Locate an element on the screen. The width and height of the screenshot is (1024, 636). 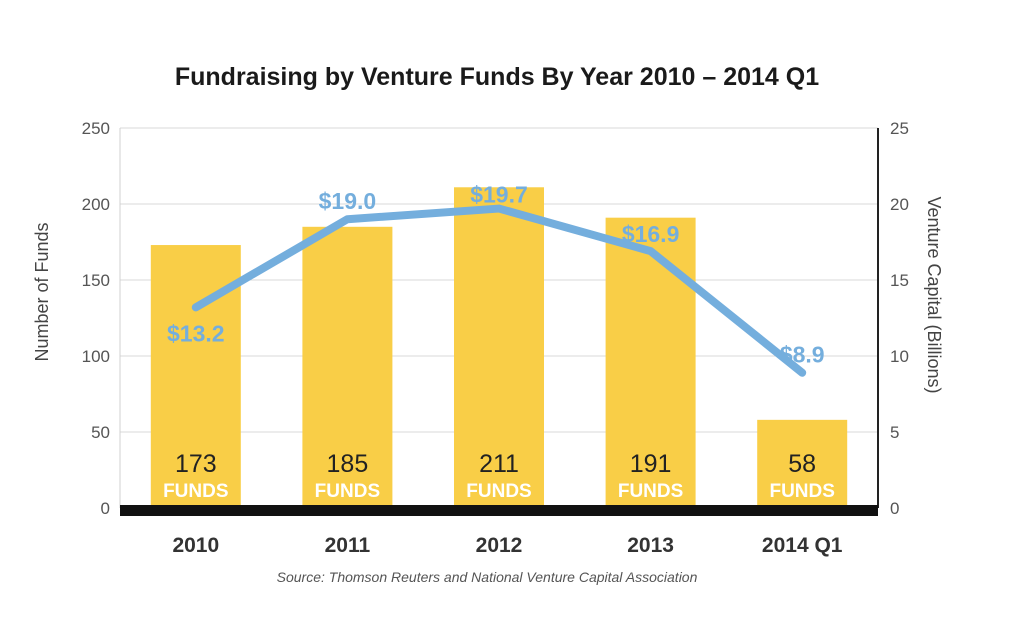
right-tick-label: 0 is located at coordinates (894, 508).